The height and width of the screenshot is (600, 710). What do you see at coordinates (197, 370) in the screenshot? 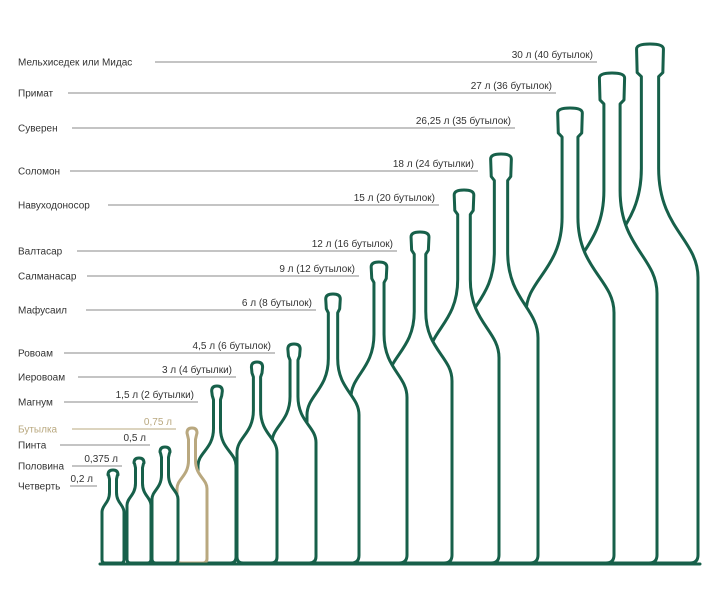
I see `bottle-volume-label: 3 л (4 бутылки)` at bounding box center [197, 370].